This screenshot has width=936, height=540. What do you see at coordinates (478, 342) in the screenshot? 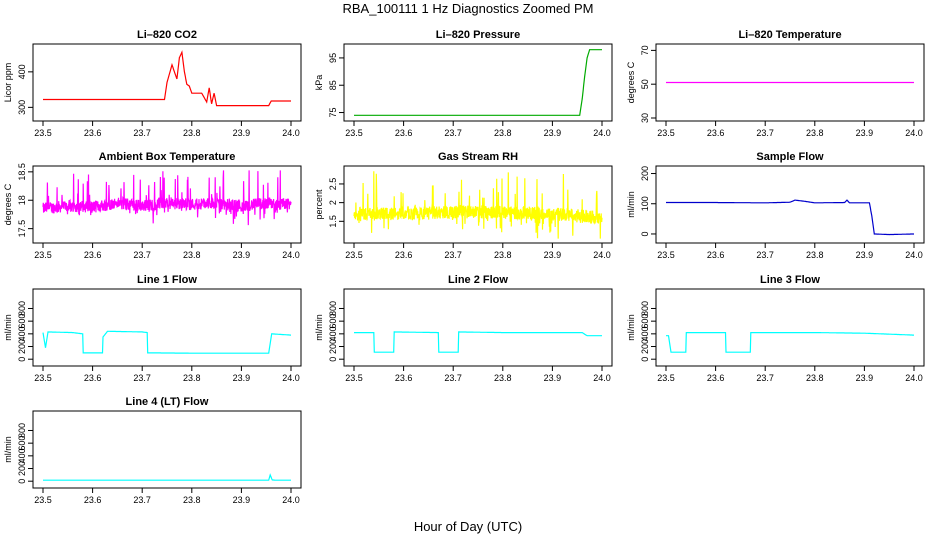
I see `series-line-line2` at bounding box center [478, 342].